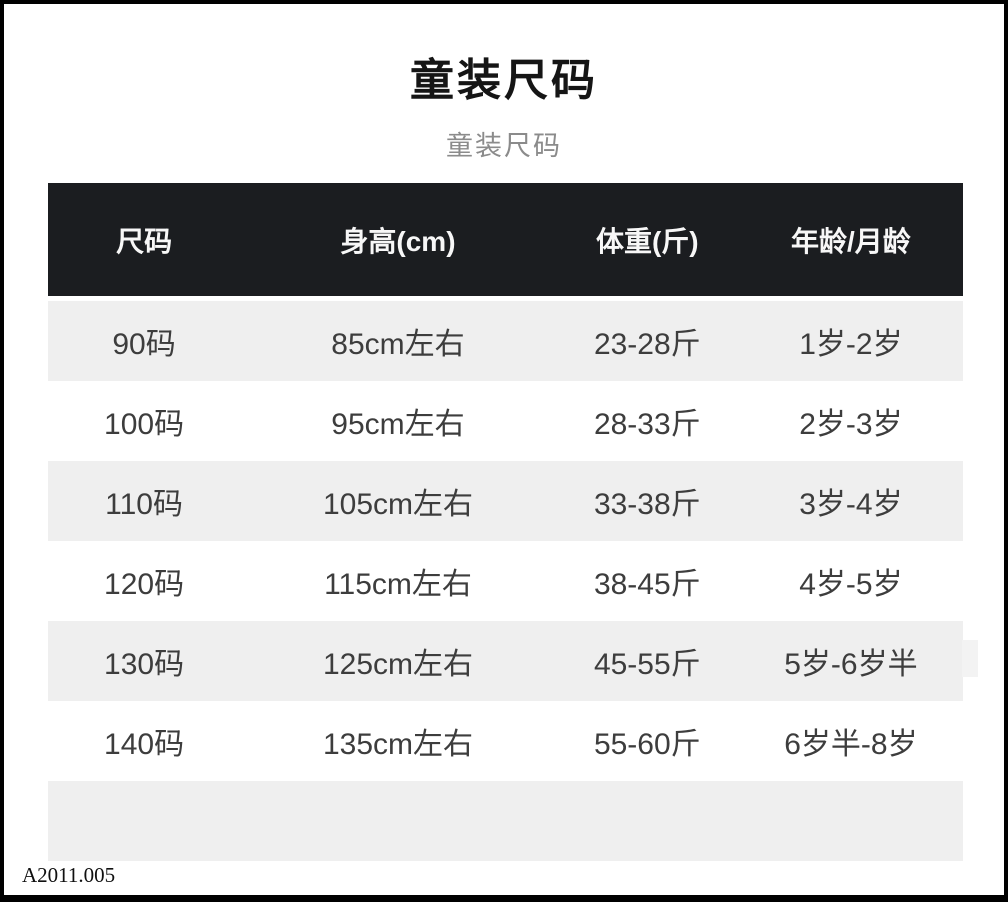 This screenshot has height=902, width=1008. What do you see at coordinates (851, 584) in the screenshot?
I see `table-cell: 4岁-5岁` at bounding box center [851, 584].